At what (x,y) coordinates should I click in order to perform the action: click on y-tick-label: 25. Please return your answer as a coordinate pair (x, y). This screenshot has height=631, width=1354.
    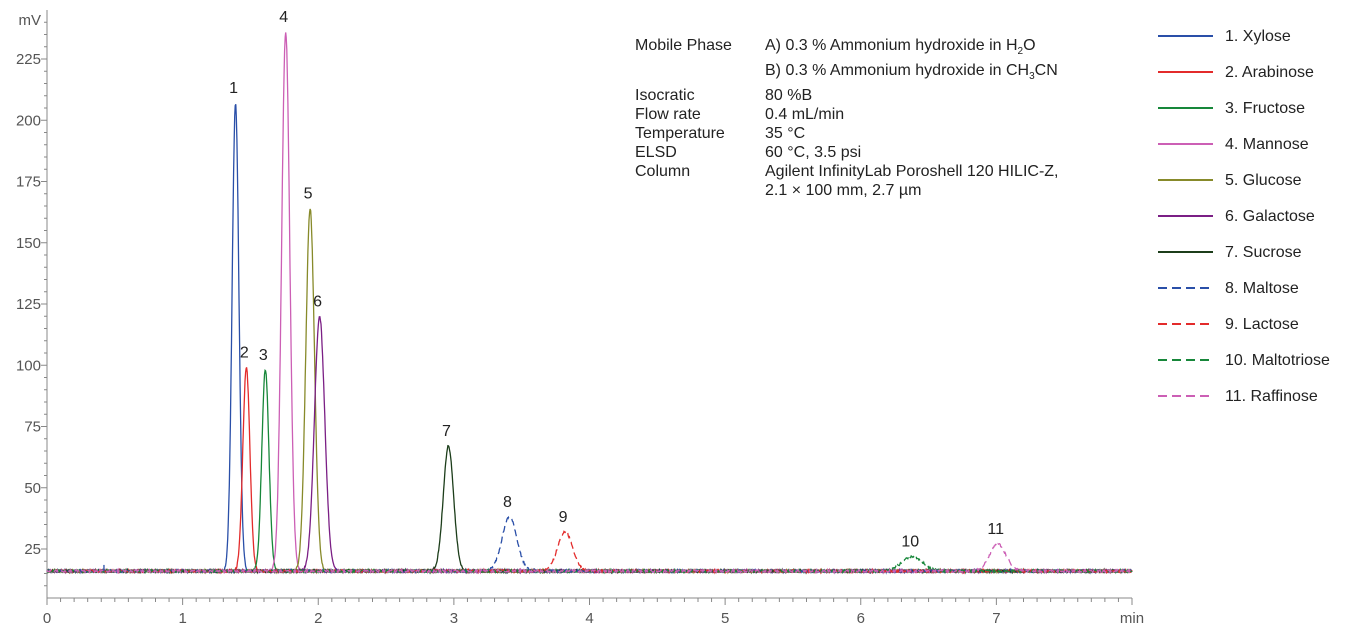
    Looking at the image, I should click on (32, 549).